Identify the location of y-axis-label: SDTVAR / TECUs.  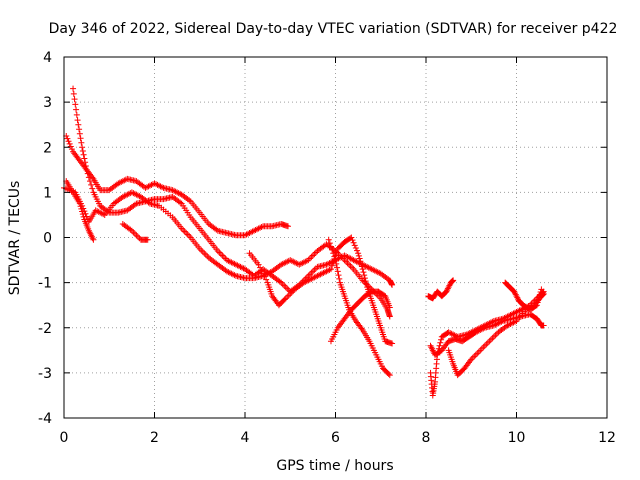
(15, 238).